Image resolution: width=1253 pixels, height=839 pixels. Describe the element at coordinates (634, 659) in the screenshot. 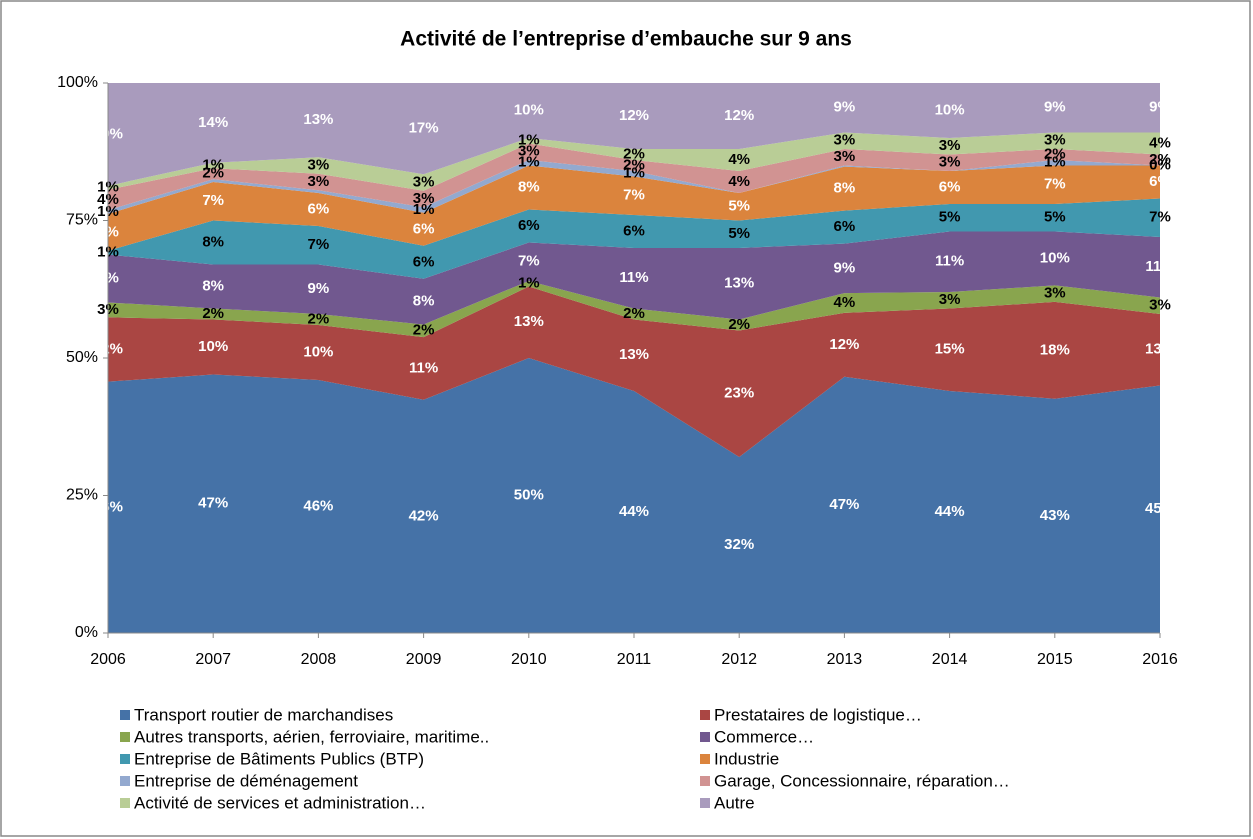

I see `x-tick-label: 2011` at that location.